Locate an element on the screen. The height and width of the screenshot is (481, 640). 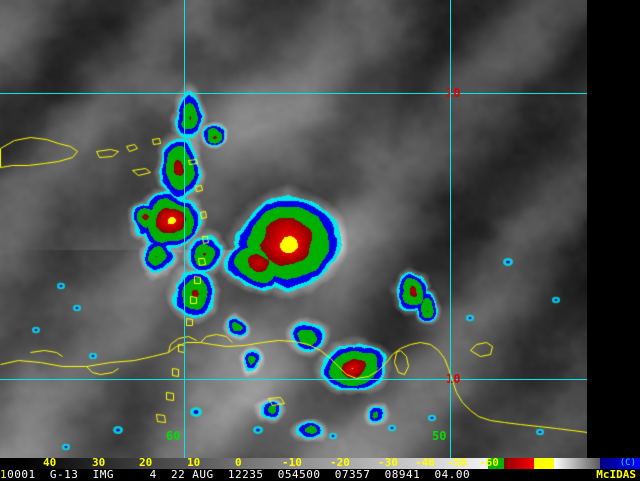
units-label: (C) is located at coordinates (627, 463).